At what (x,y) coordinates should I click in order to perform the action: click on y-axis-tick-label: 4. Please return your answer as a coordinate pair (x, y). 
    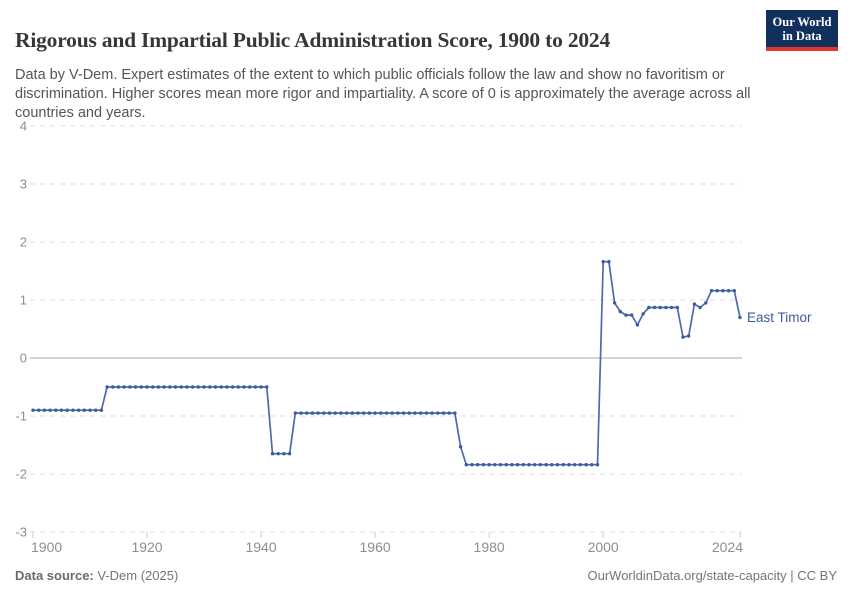
    Looking at the image, I should click on (23, 126).